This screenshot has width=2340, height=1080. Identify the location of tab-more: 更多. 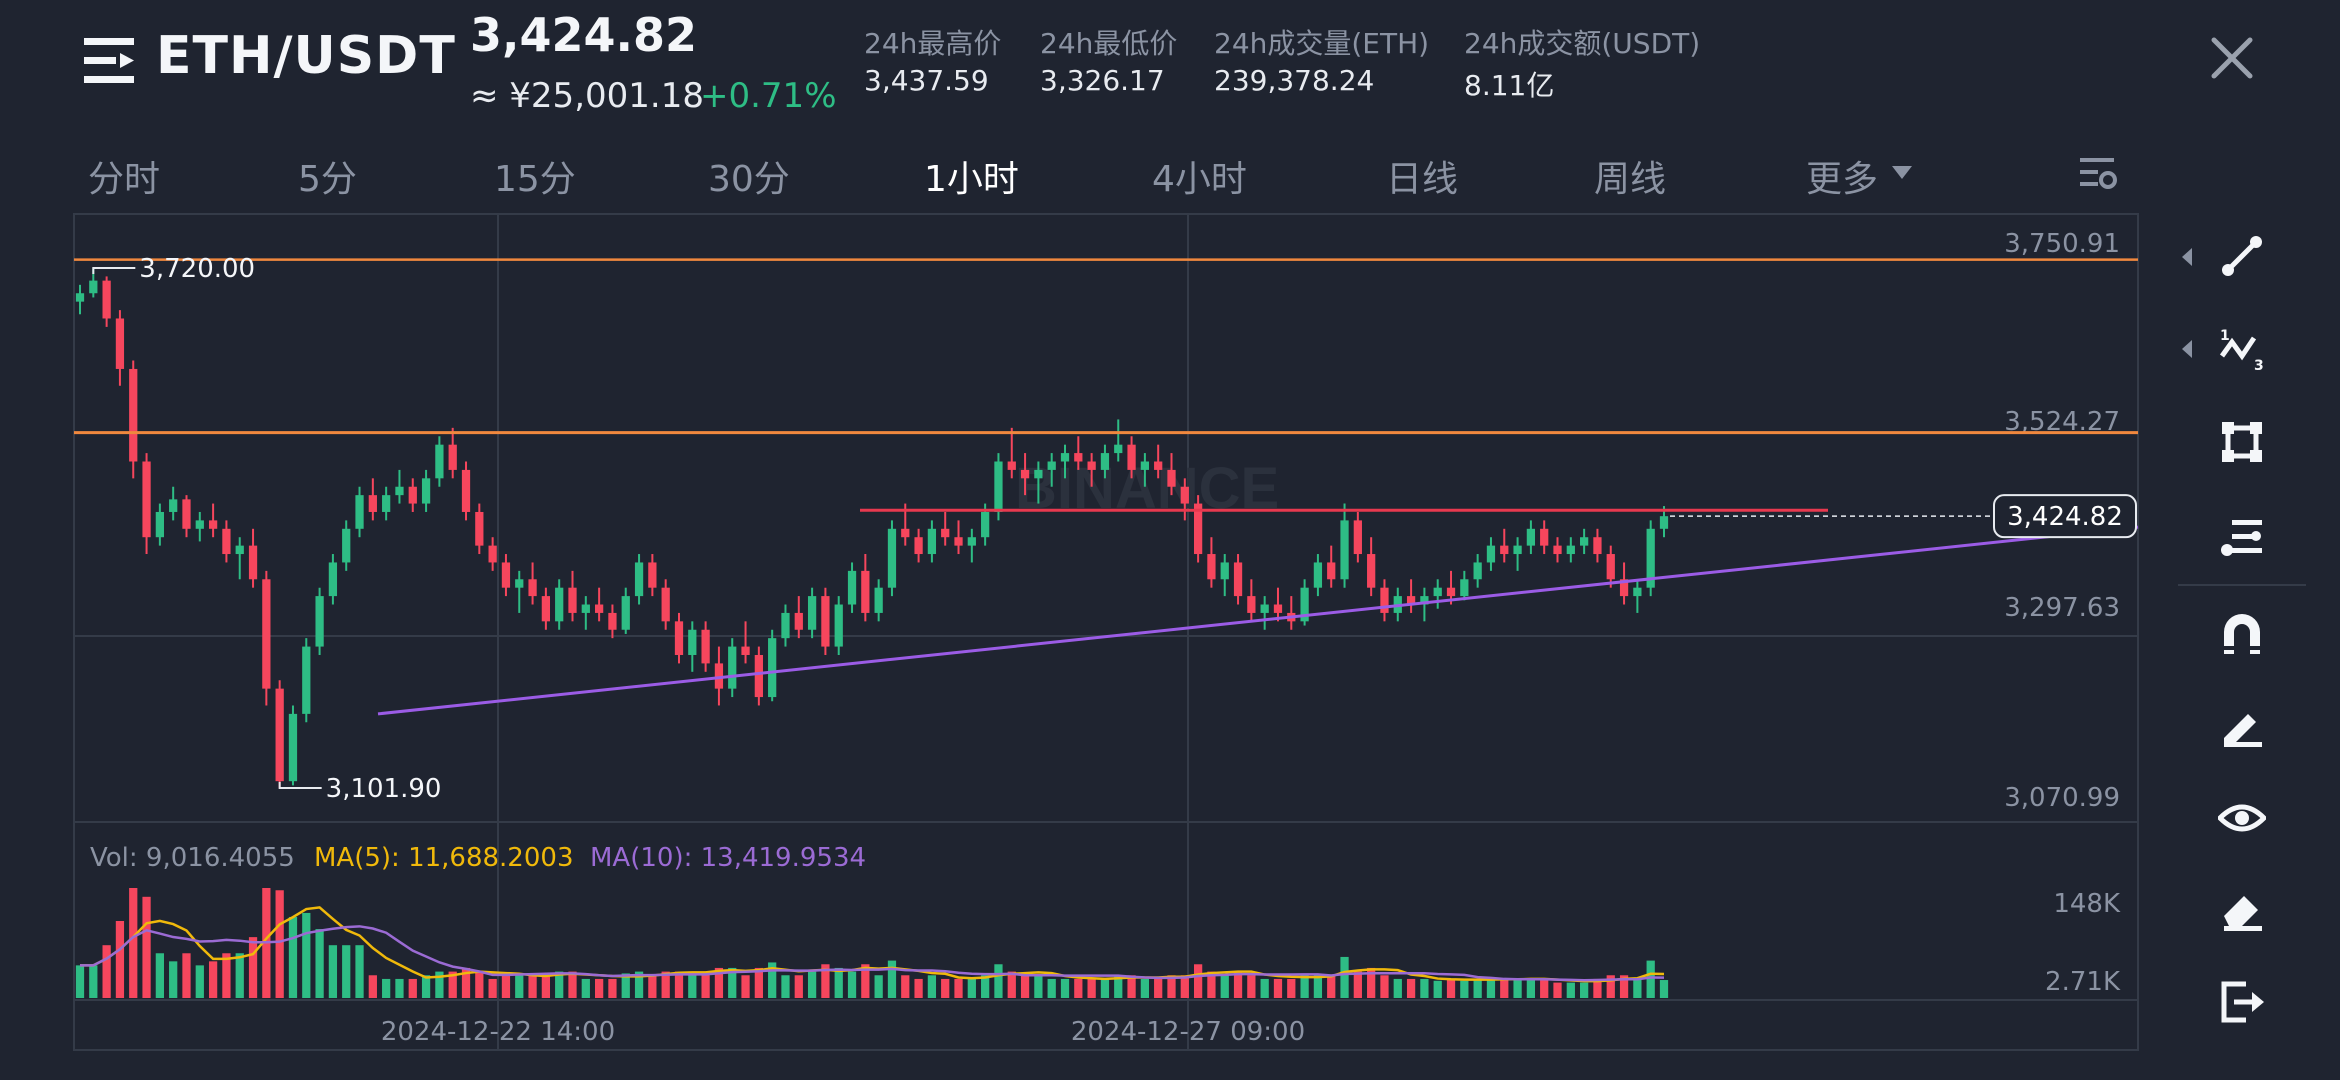
(1842, 179).